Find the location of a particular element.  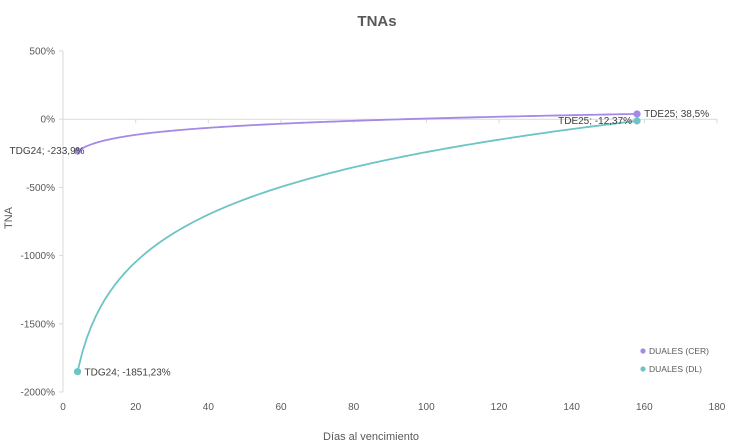

x-axis-title: Días al vencimiento is located at coordinates (371, 437).